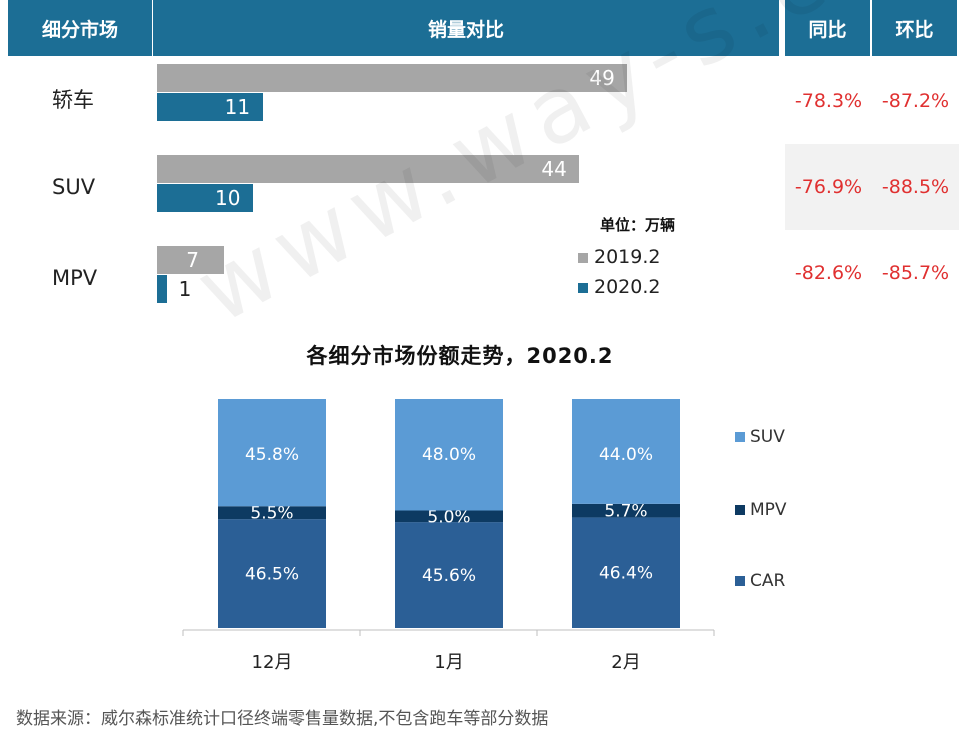 This screenshot has height=752, width=962. What do you see at coordinates (740, 437) in the screenshot?
I see `legend-swatch-suv` at bounding box center [740, 437].